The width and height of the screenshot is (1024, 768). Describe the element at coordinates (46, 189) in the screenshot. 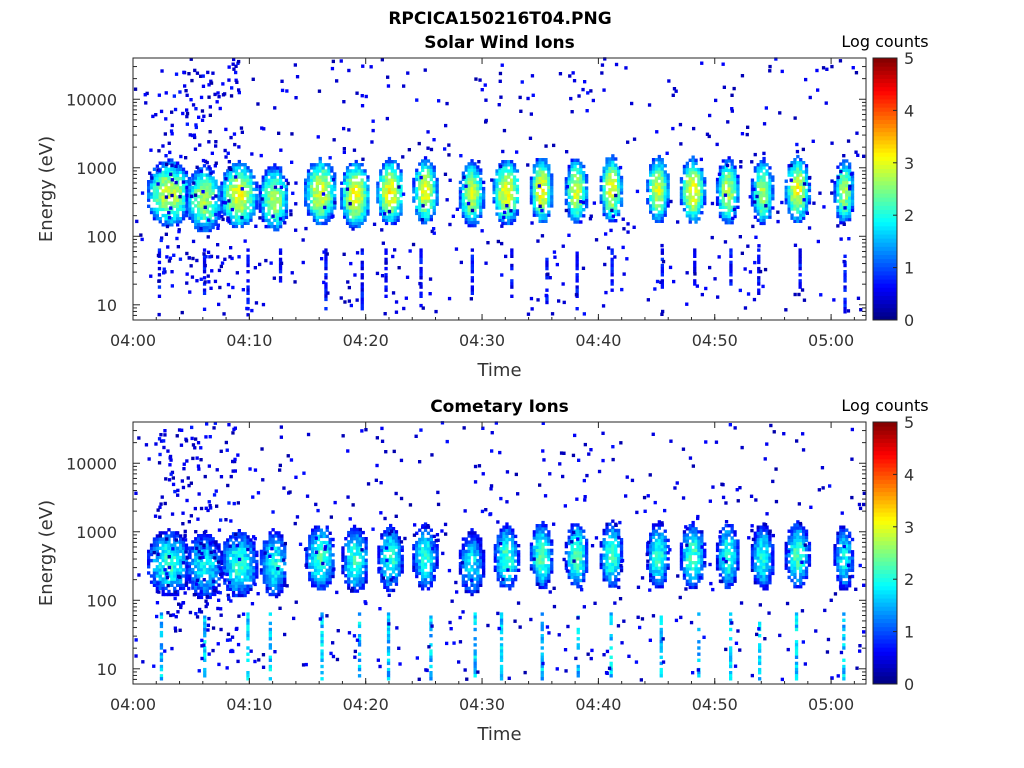

I see `y-axis-label: Energy (eV)` at that location.